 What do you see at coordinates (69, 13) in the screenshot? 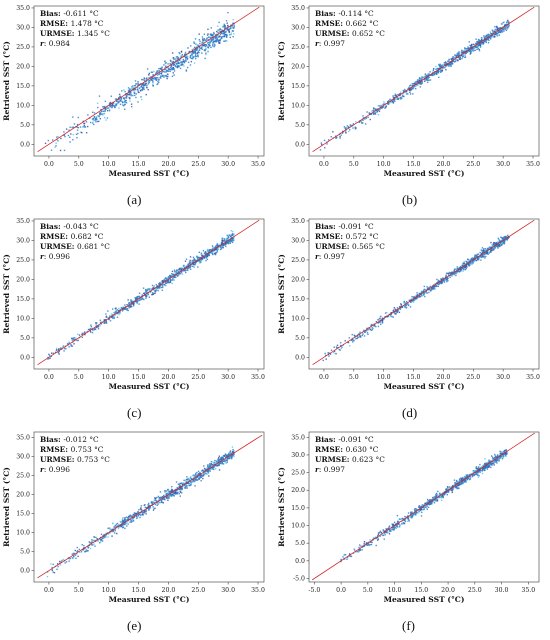
I see `stat-bias: Bias: -0.611 °C` at bounding box center [69, 13].